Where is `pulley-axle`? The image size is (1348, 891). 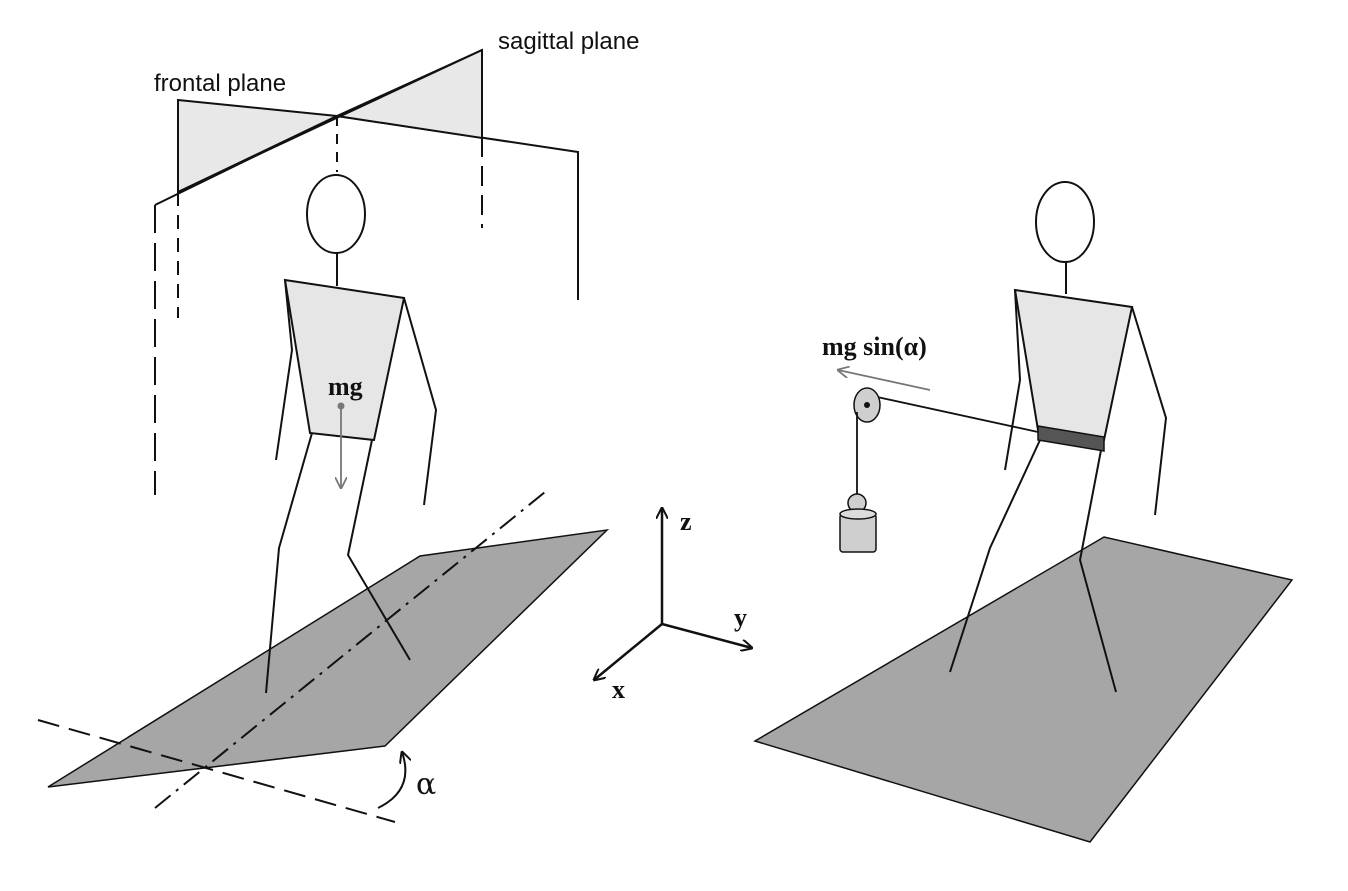 pulley-axle is located at coordinates (867, 405).